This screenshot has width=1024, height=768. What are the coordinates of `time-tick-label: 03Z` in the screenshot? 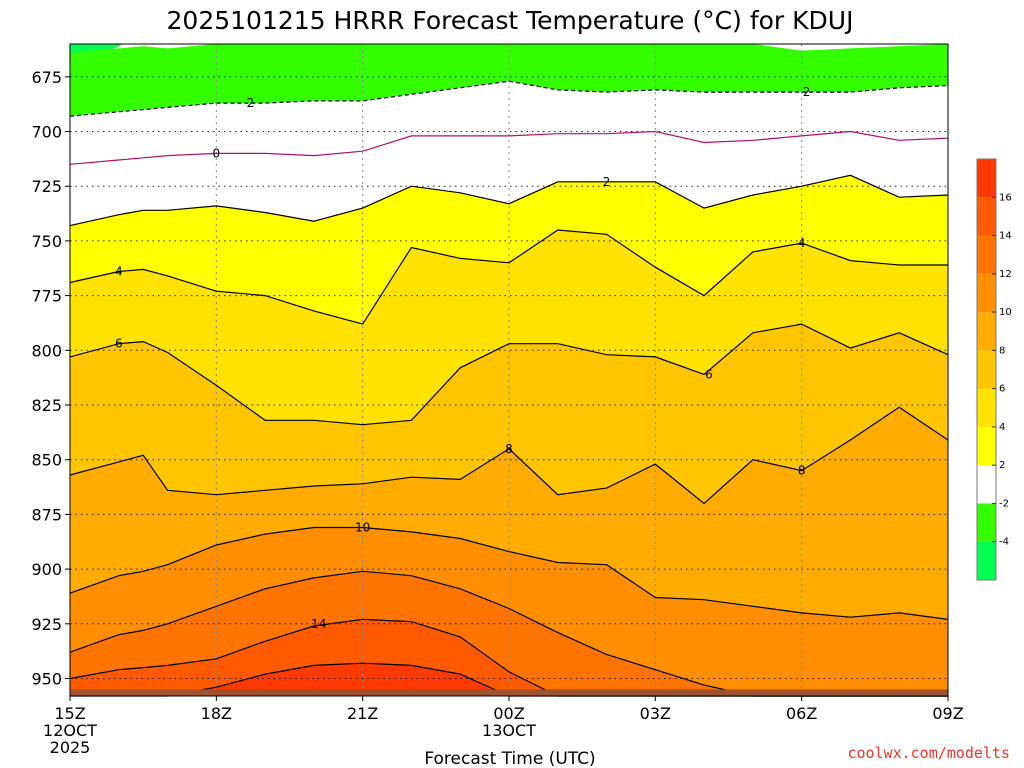 It's located at (655, 713).